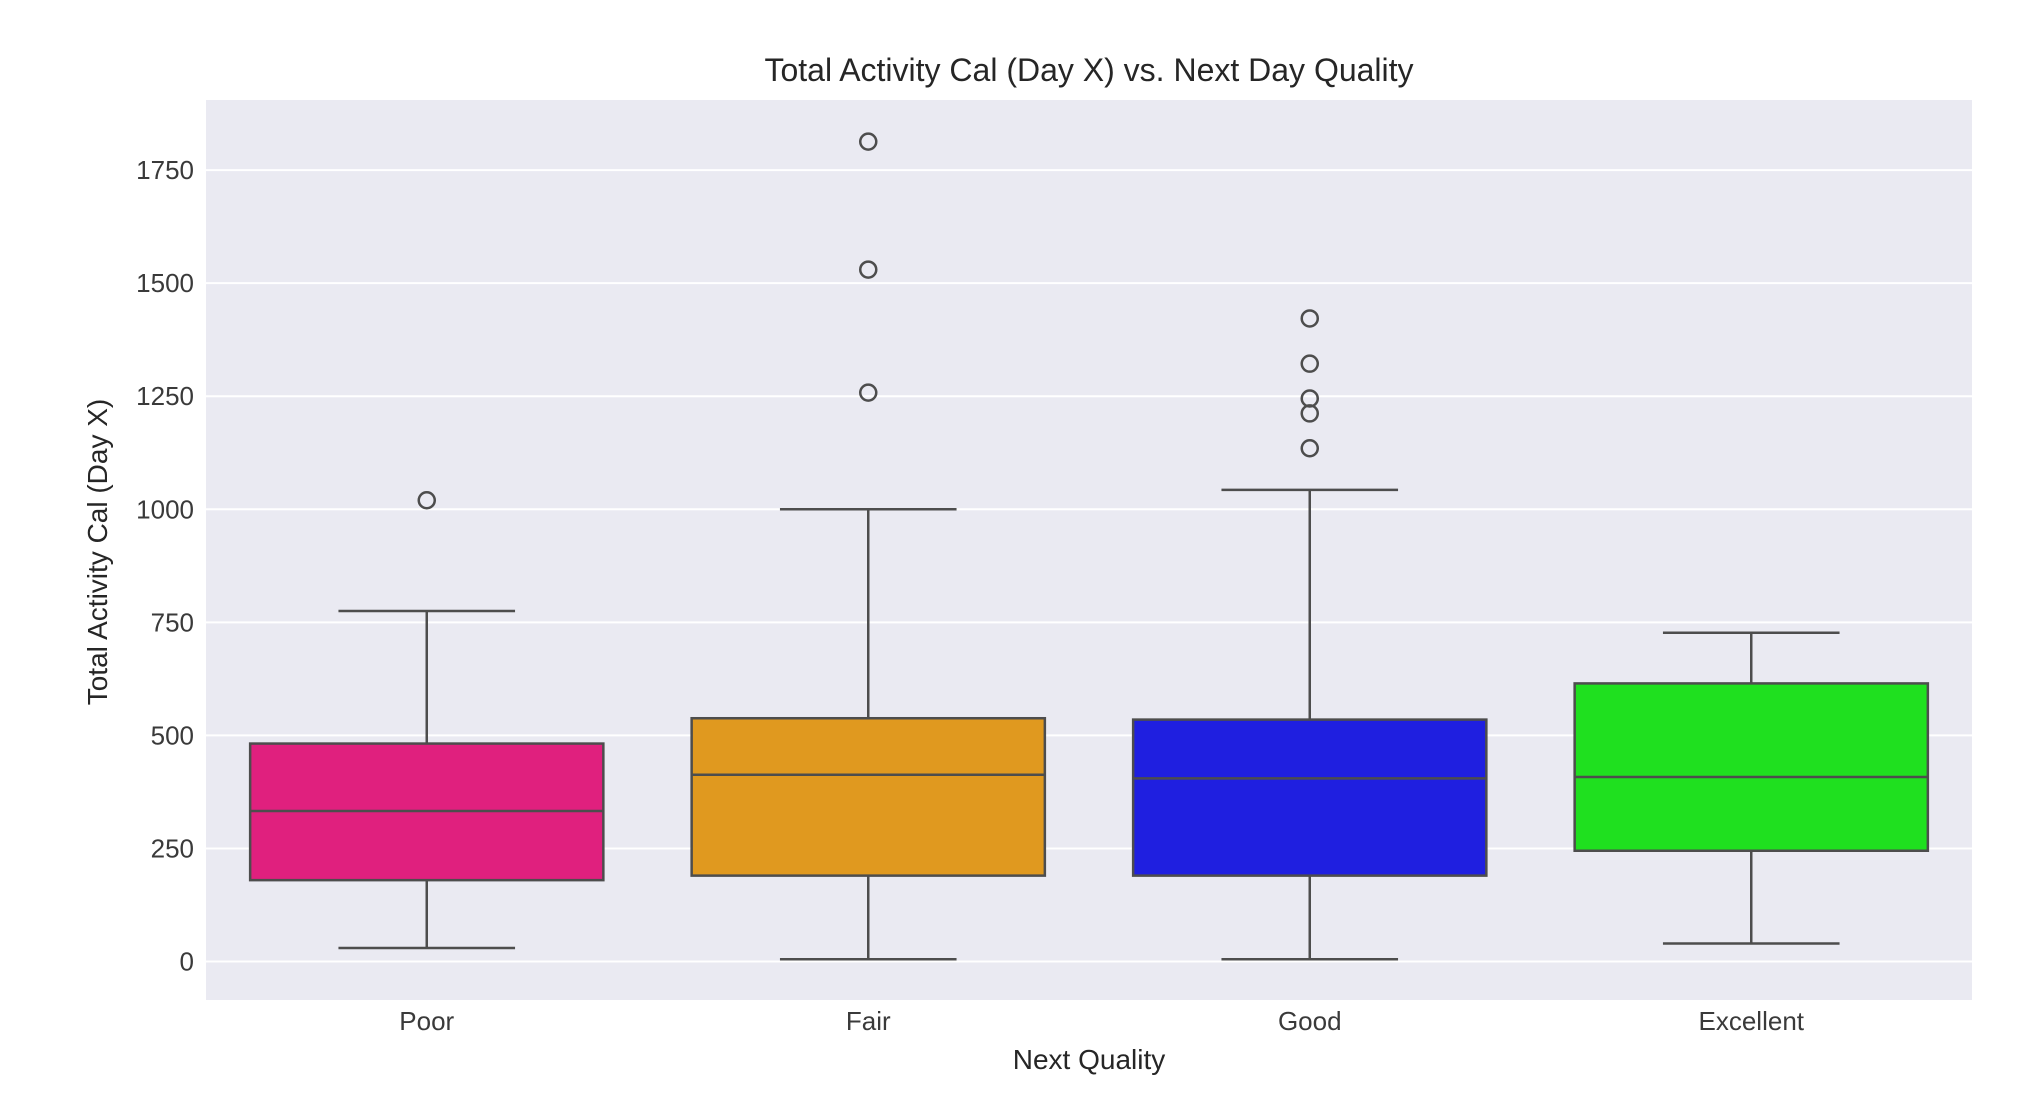  What do you see at coordinates (1310, 1021) in the screenshot?
I see `x-tick-label: Good` at bounding box center [1310, 1021].